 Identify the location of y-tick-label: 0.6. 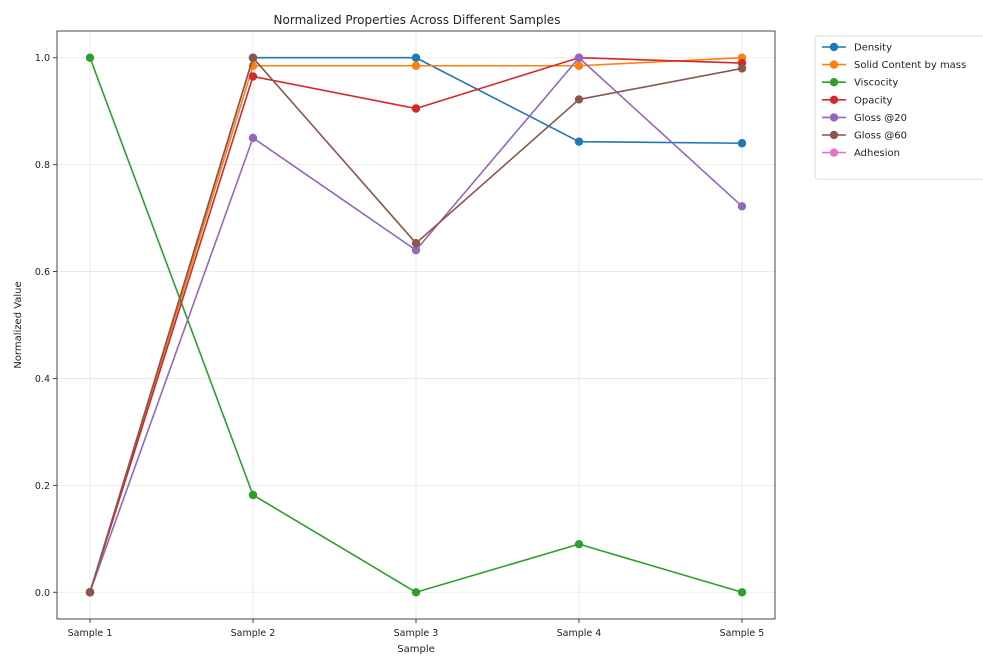
(42, 272).